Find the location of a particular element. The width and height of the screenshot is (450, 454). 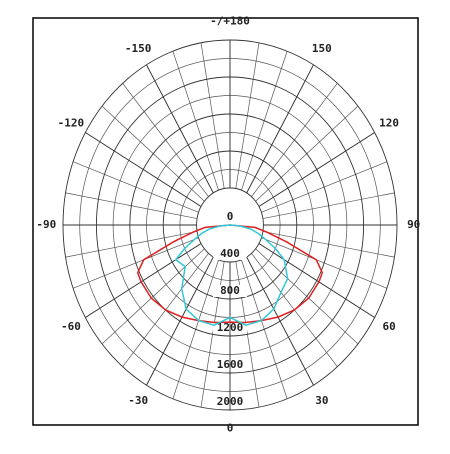

angle-tick-label: 0 is located at coordinates (230, 428).